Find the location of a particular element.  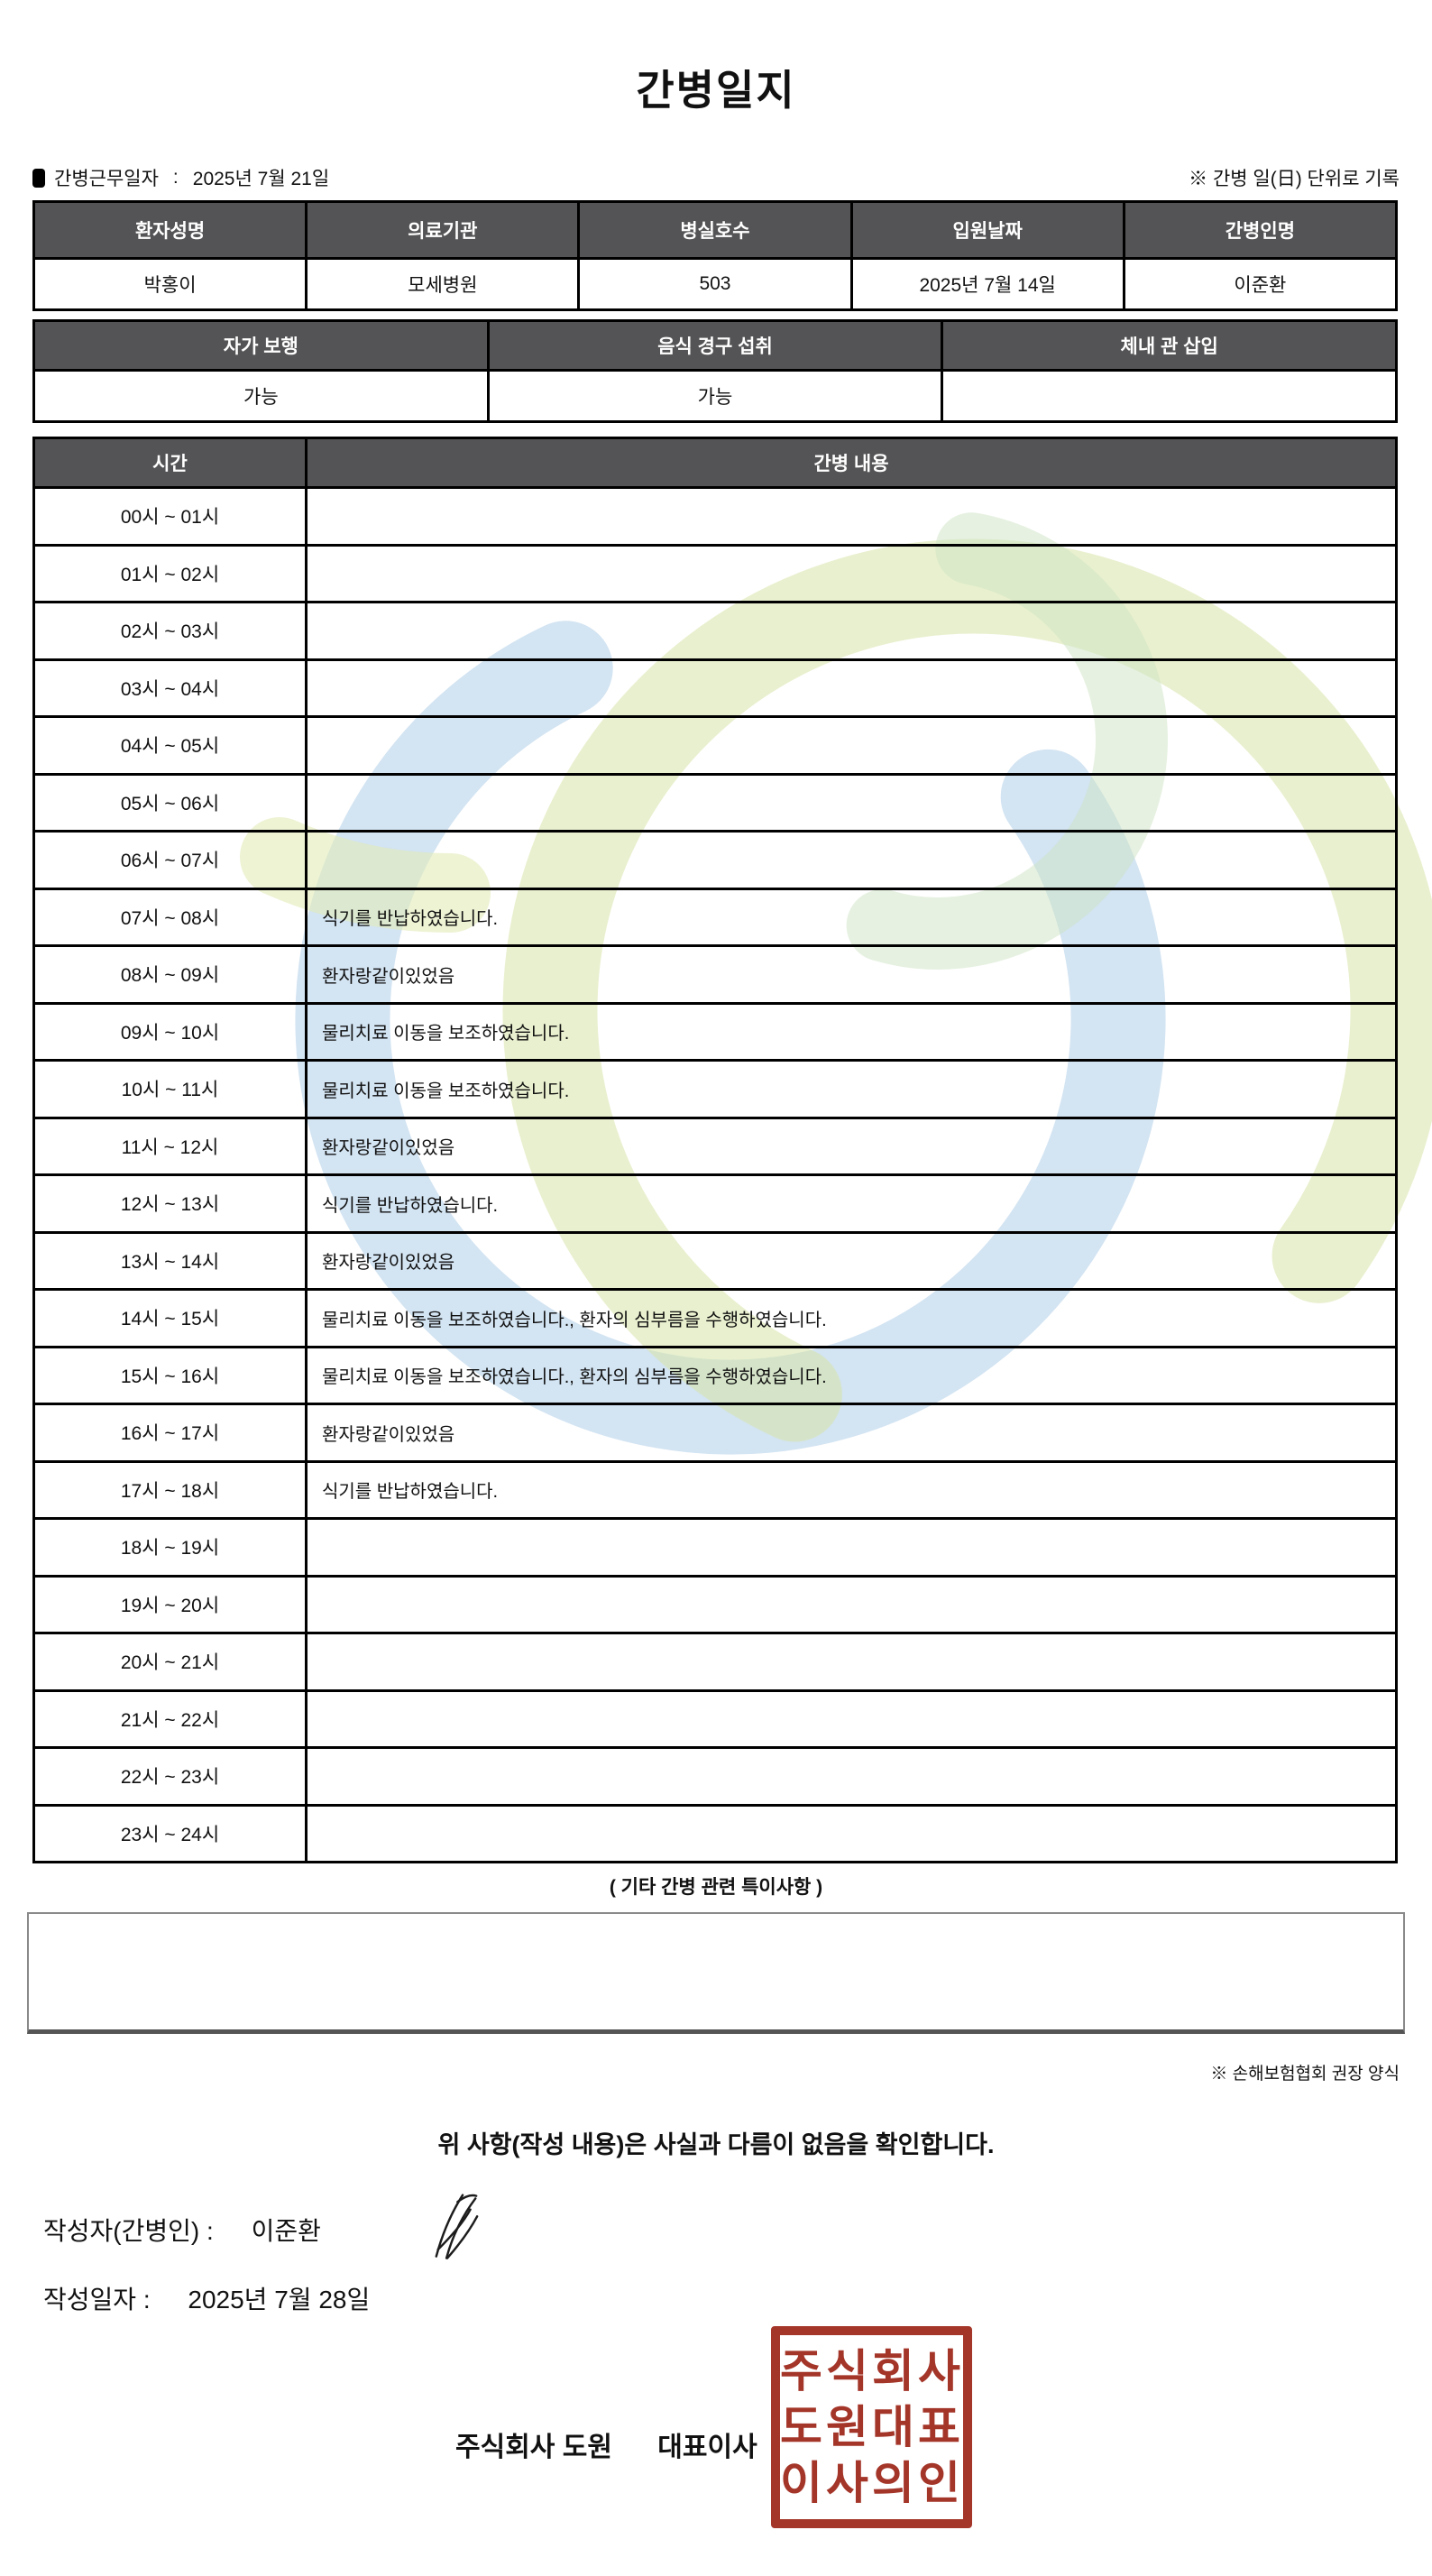

time-slot-cell: 12시 ~ 13시 is located at coordinates (170, 1204).